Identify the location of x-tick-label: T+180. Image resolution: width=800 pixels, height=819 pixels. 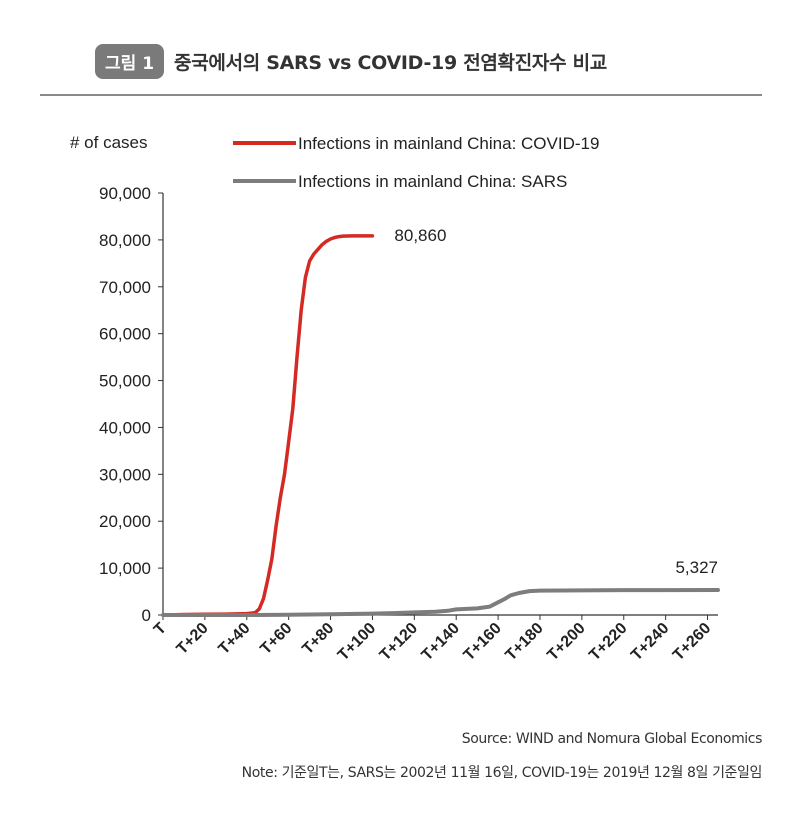
(524, 642).